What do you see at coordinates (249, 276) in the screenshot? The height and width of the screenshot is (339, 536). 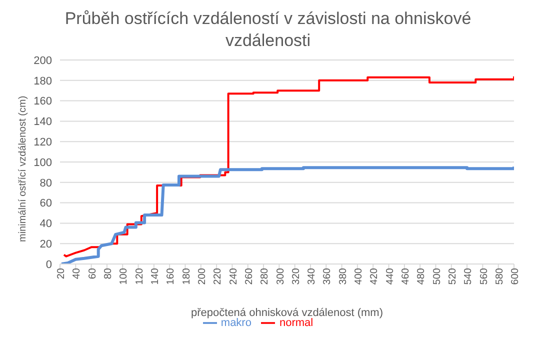 I see `x-tick-label: 260` at bounding box center [249, 276].